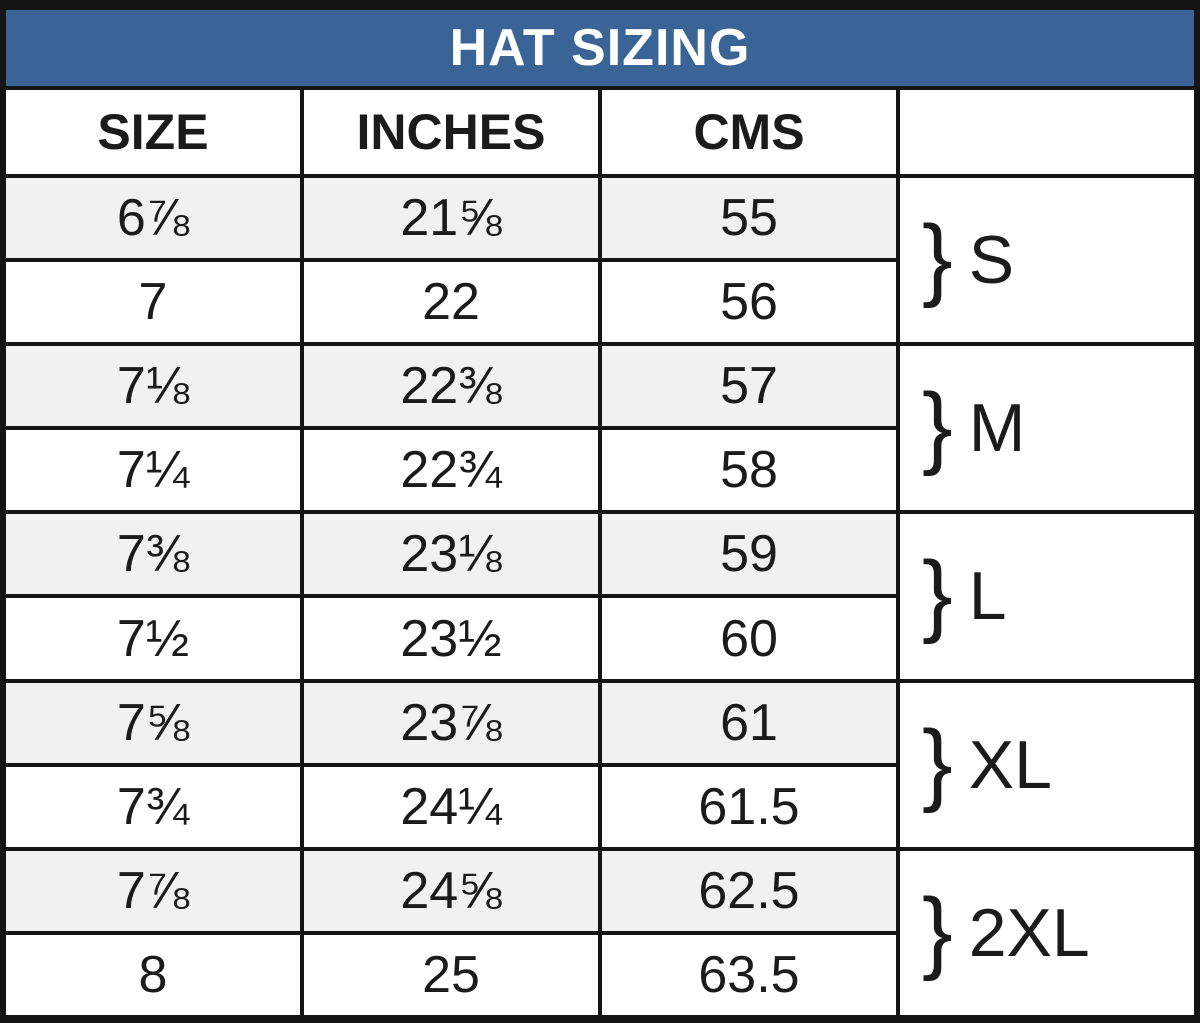 Image resolution: width=1200 pixels, height=1023 pixels. What do you see at coordinates (451, 806) in the screenshot?
I see `inches-cell: 24¼` at bounding box center [451, 806].